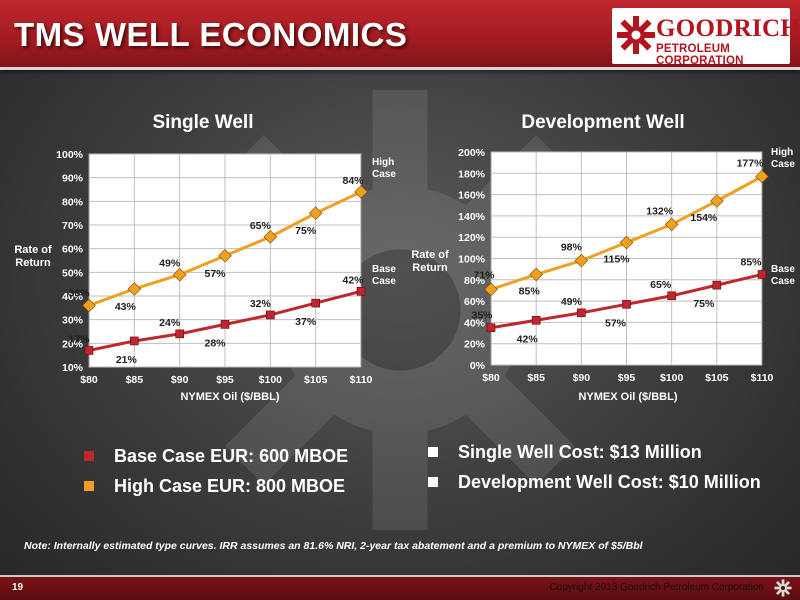  I want to click on bullet-base-case-eur: Base Case EUR: 600 MBOE, so click(216, 460).